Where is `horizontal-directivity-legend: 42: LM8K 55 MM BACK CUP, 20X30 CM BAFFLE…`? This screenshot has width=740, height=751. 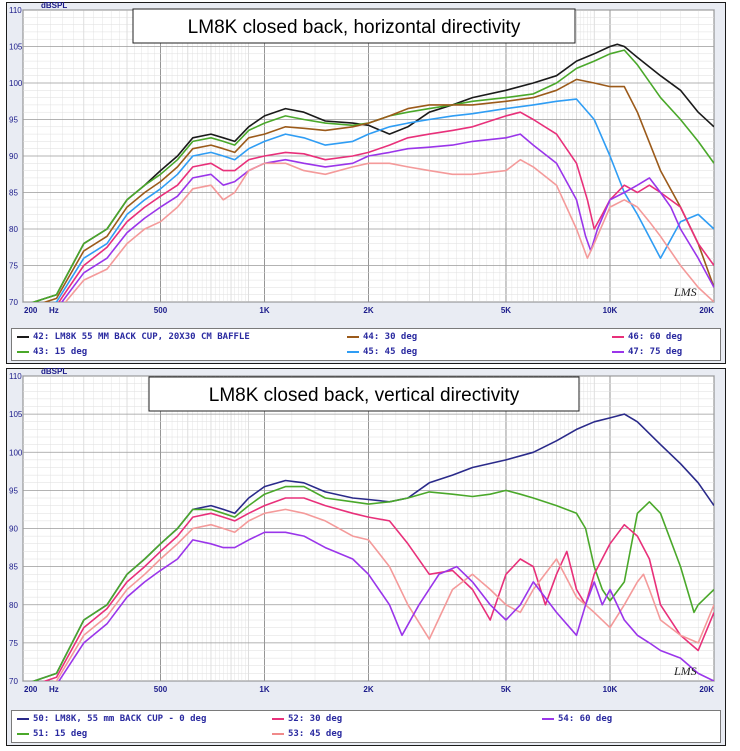
horizontal-directivity-legend: 42: LM8K 55 MM BACK CUP, 20X30 CM BAFFLE… is located at coordinates (366, 344).